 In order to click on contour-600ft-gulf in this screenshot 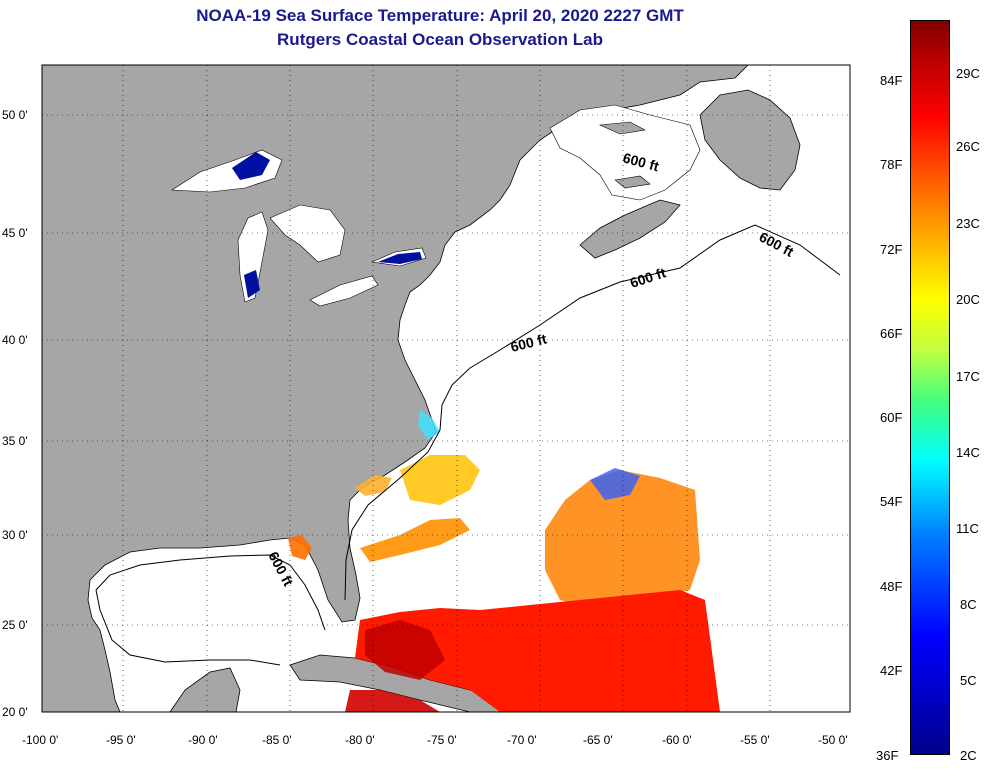, I will do `click(210, 592)`.